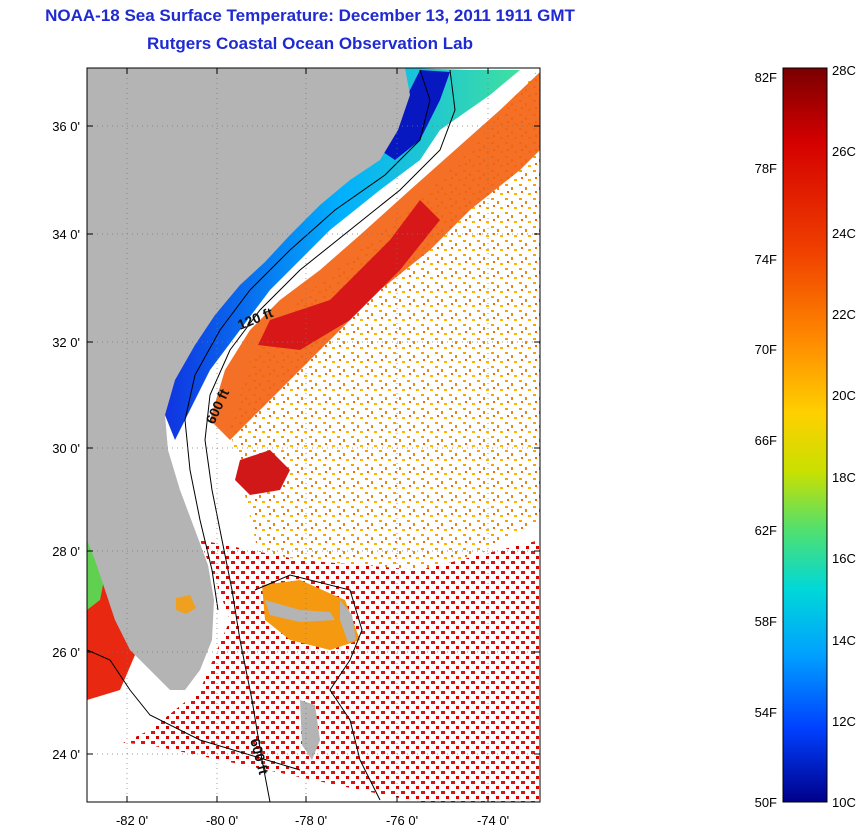 This screenshot has width=864, height=832. I want to click on longitude-labels: -82 0' -80 0' -78 0' -76 0' -74 0', so click(312, 820).